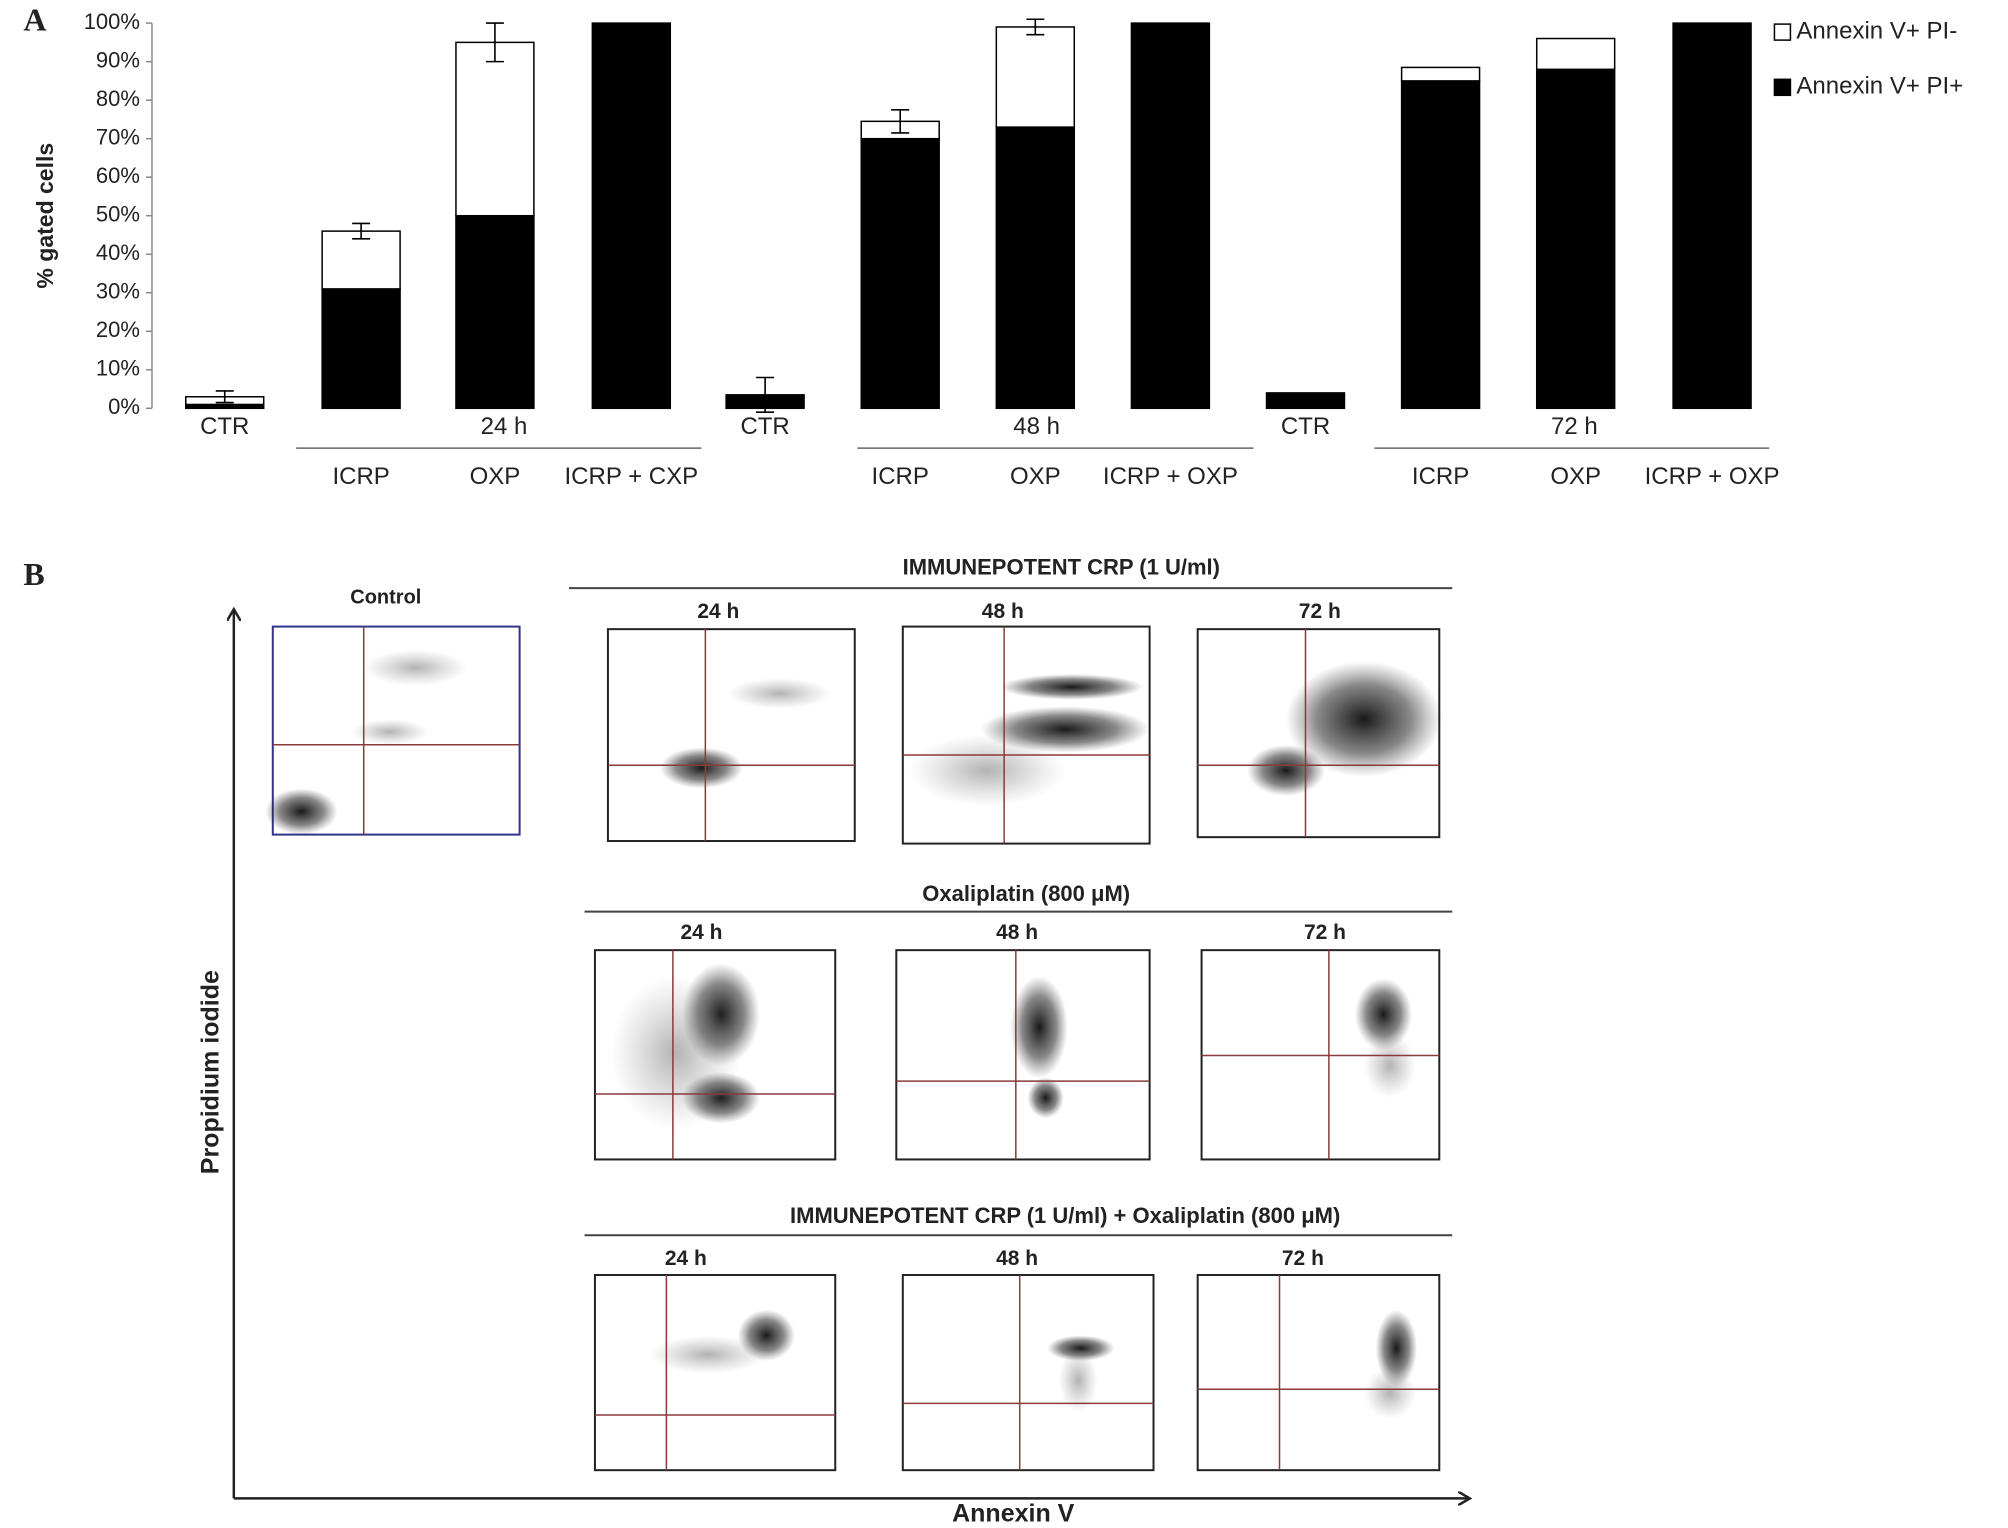 This screenshot has height=1528, width=2008. I want to click on y-tick-label: 0%, so click(124, 406).